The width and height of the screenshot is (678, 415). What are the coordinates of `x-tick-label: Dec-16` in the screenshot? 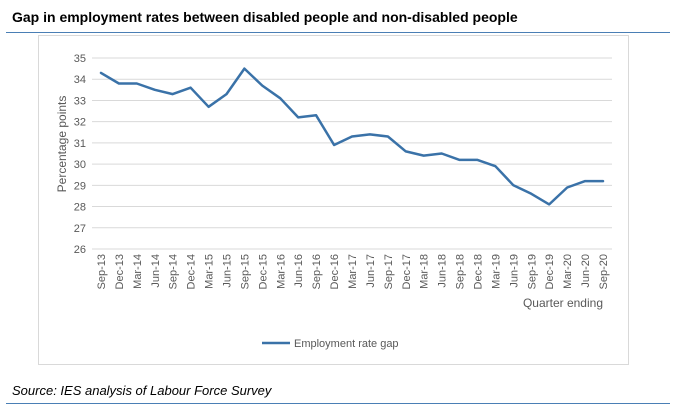 It's located at (335, 271).